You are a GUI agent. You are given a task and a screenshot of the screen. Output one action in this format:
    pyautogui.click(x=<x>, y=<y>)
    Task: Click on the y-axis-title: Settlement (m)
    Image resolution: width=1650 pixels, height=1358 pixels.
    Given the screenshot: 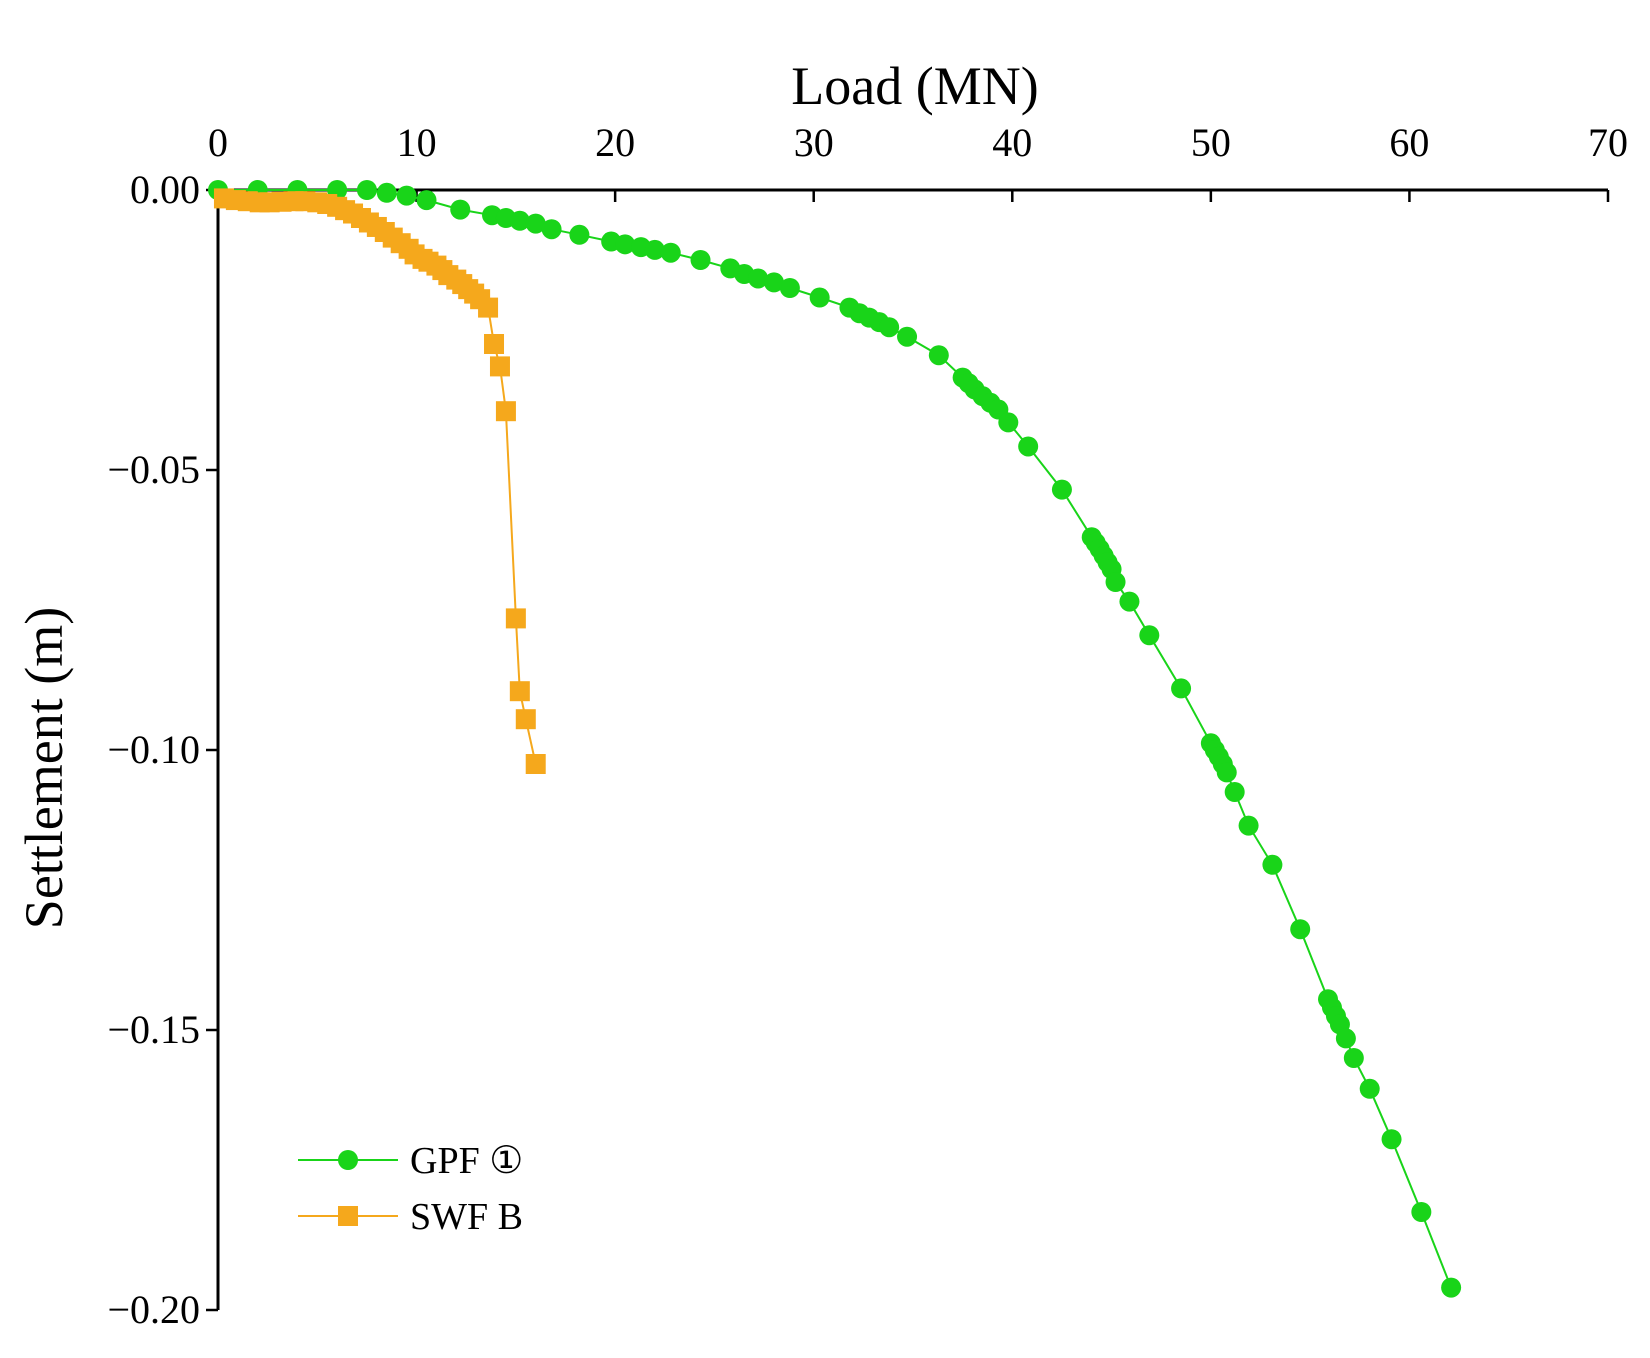 What is the action you would take?
    pyautogui.click(x=44, y=768)
    